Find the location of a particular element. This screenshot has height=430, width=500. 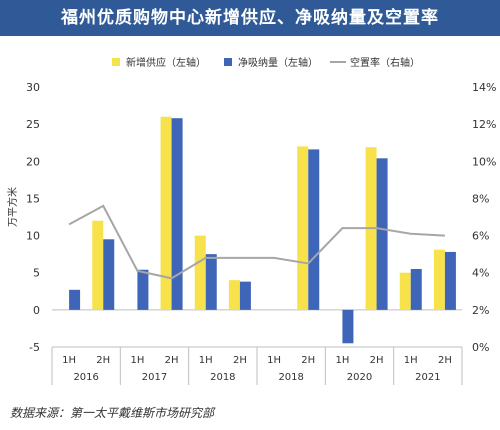

vacancy-line is located at coordinates (256, 242).